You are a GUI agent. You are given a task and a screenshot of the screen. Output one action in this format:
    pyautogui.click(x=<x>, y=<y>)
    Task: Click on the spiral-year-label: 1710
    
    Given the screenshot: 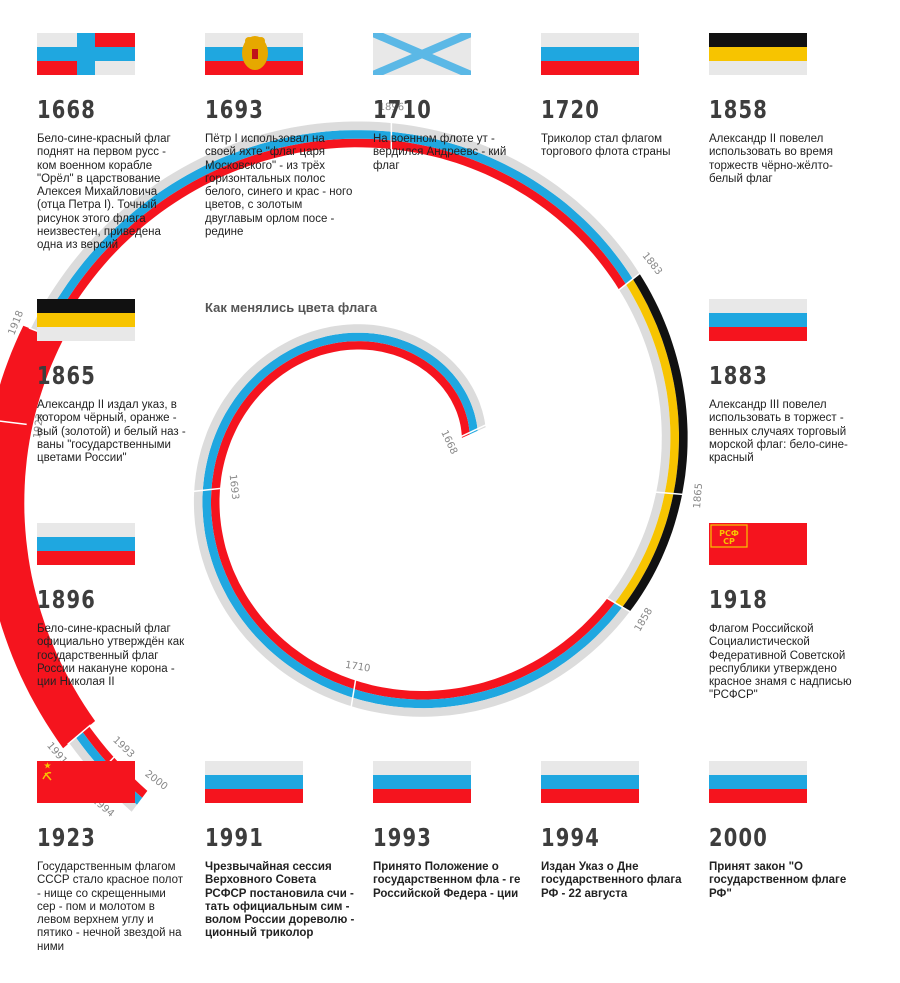 What is the action you would take?
    pyautogui.click(x=357, y=667)
    